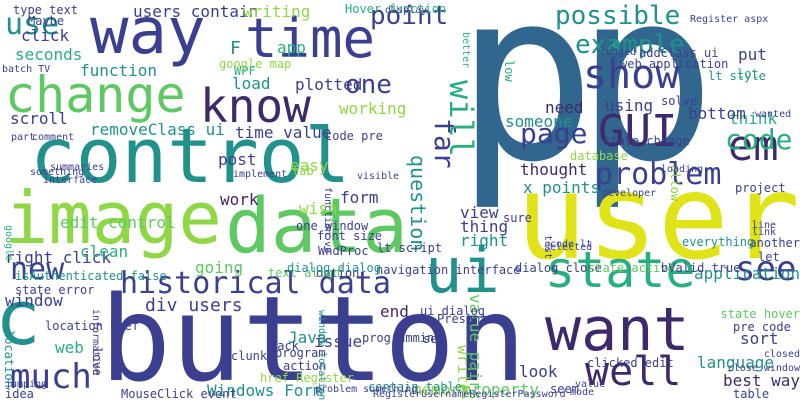 The image size is (800, 400). I want to click on cloud-word: memory, so click(441, 389).